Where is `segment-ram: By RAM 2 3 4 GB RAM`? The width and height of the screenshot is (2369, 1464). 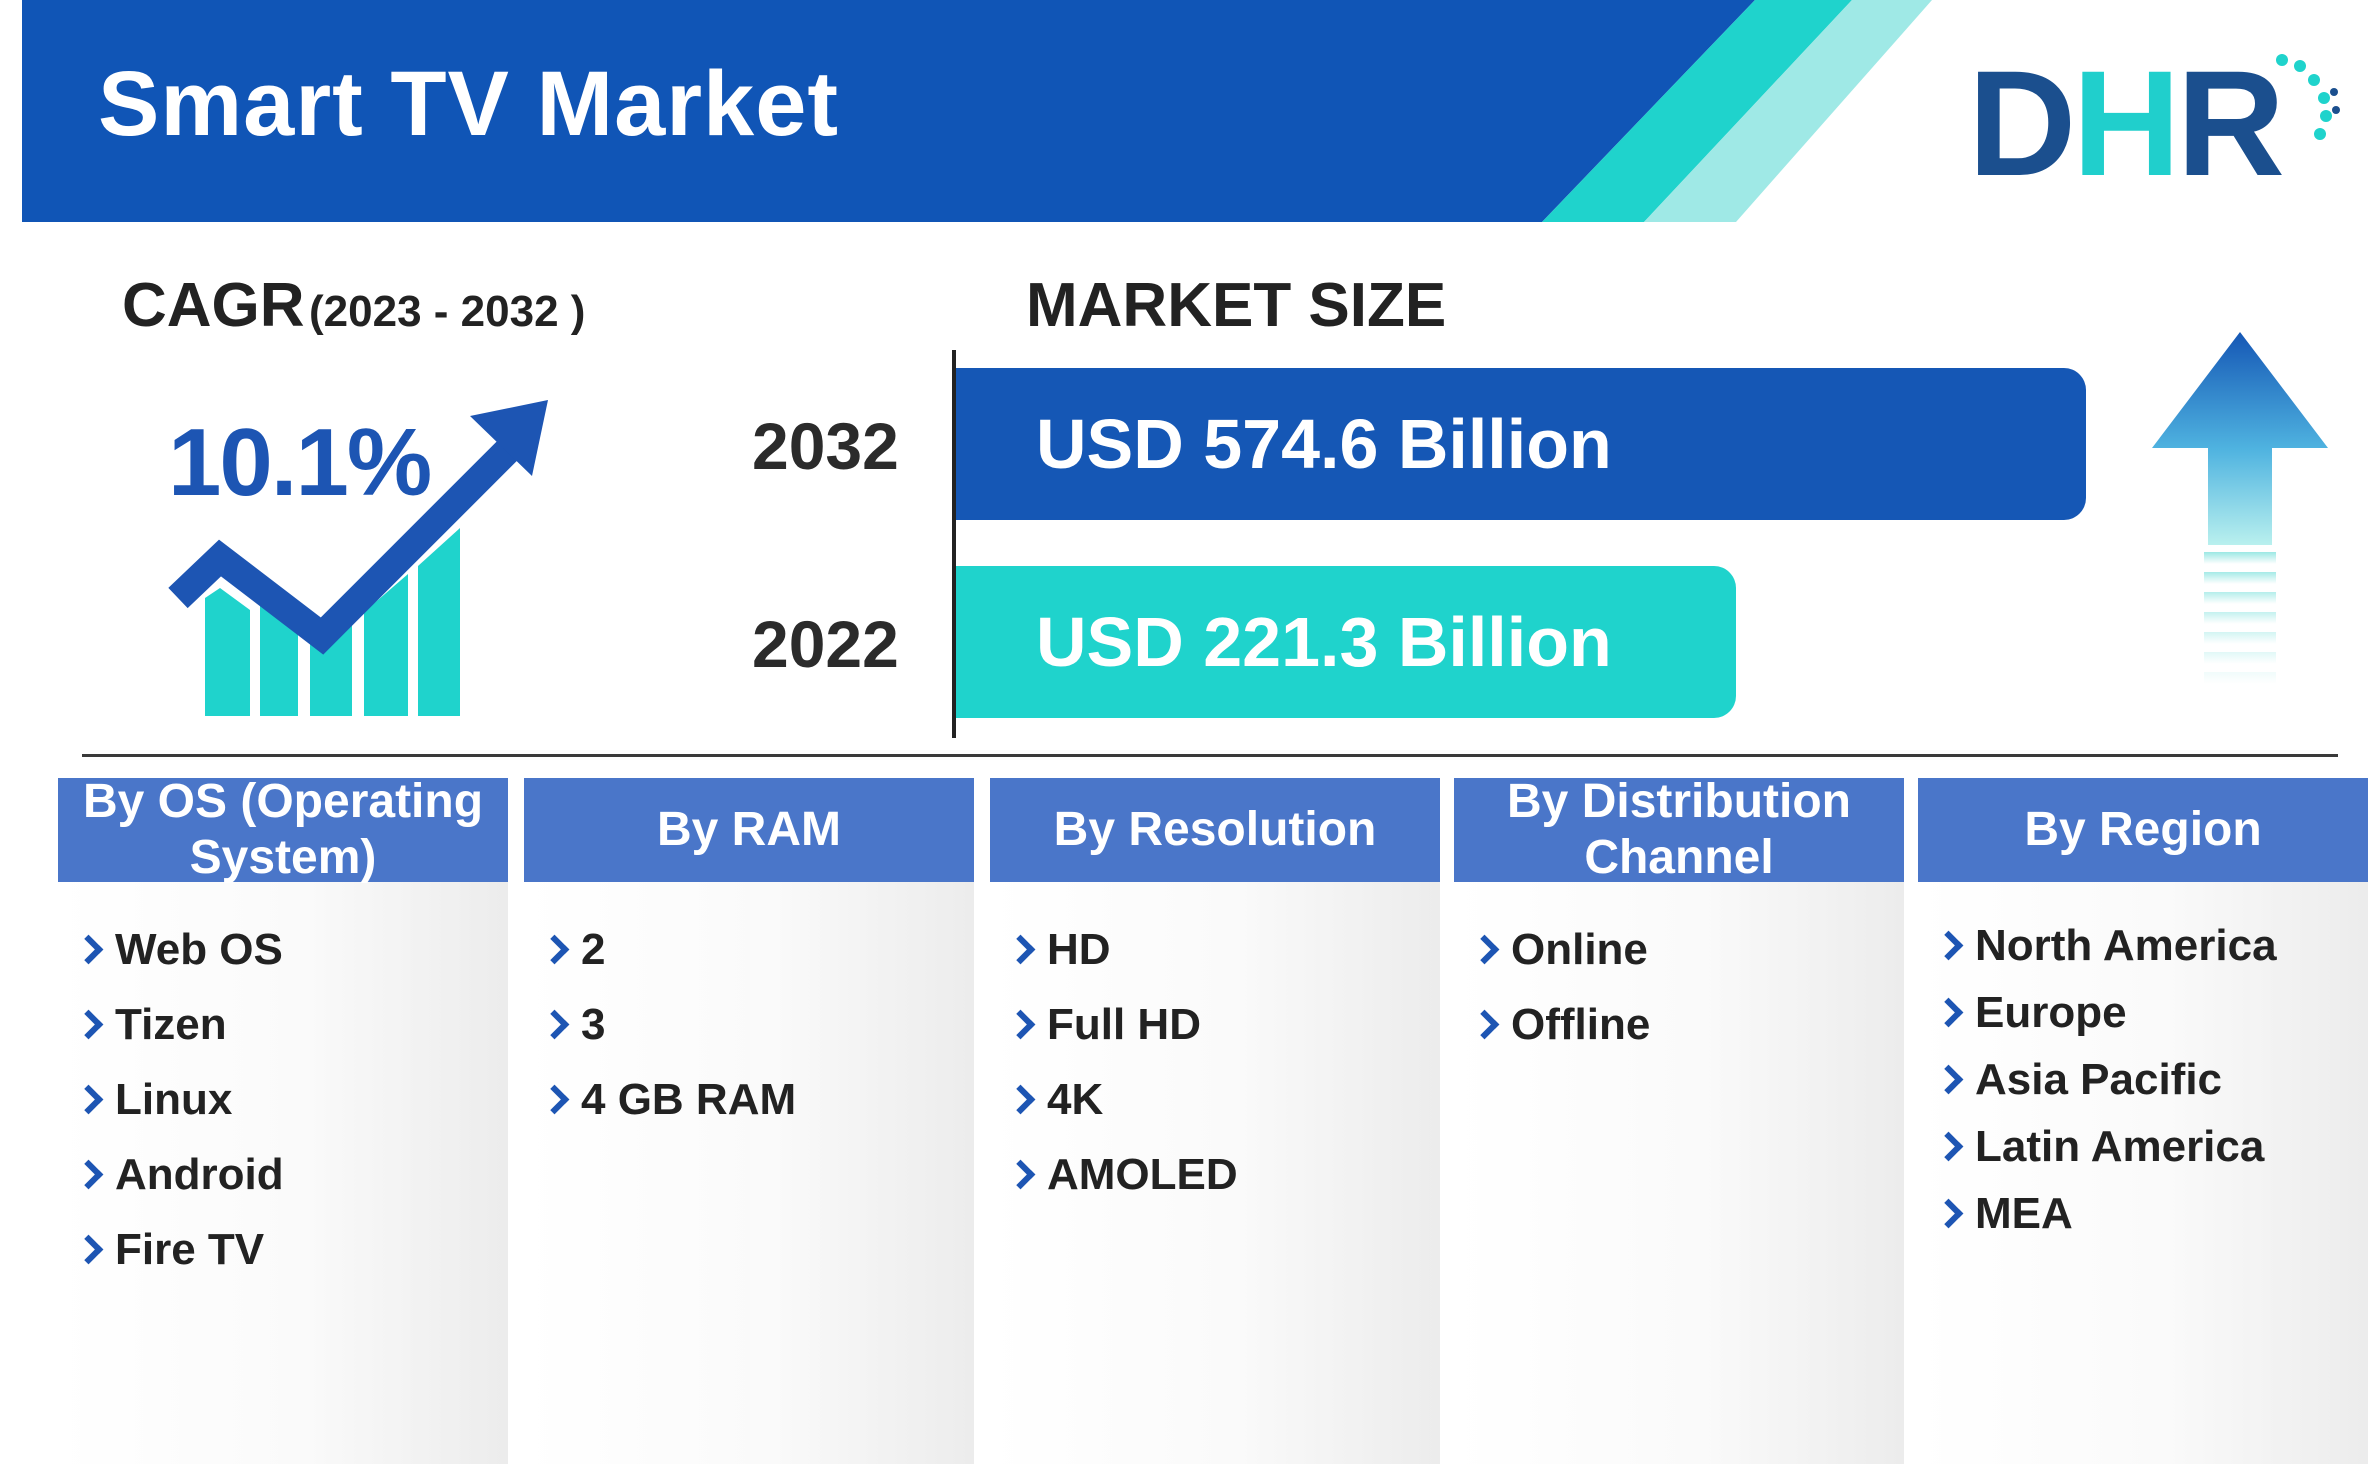
segment-ram: By RAM 2 3 4 GB RAM is located at coordinates (749, 1121).